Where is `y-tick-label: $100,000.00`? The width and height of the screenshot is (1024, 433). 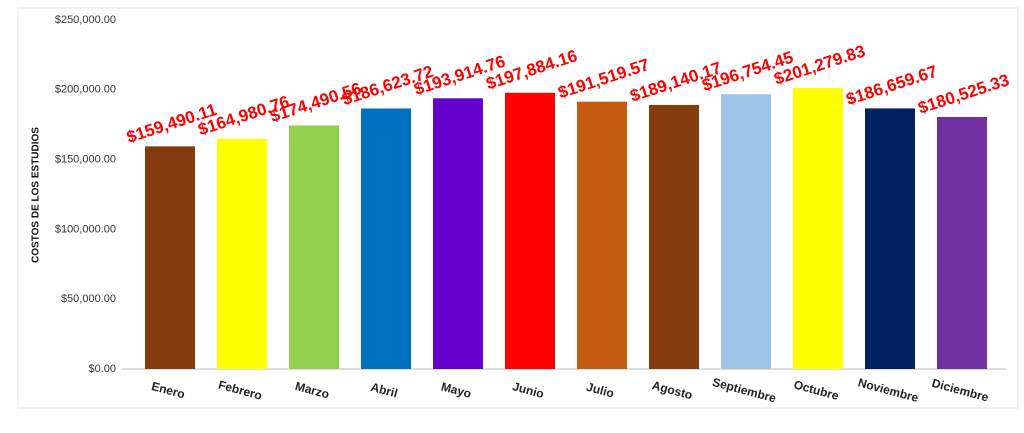
y-tick-label: $100,000.00 is located at coordinates (85, 229).